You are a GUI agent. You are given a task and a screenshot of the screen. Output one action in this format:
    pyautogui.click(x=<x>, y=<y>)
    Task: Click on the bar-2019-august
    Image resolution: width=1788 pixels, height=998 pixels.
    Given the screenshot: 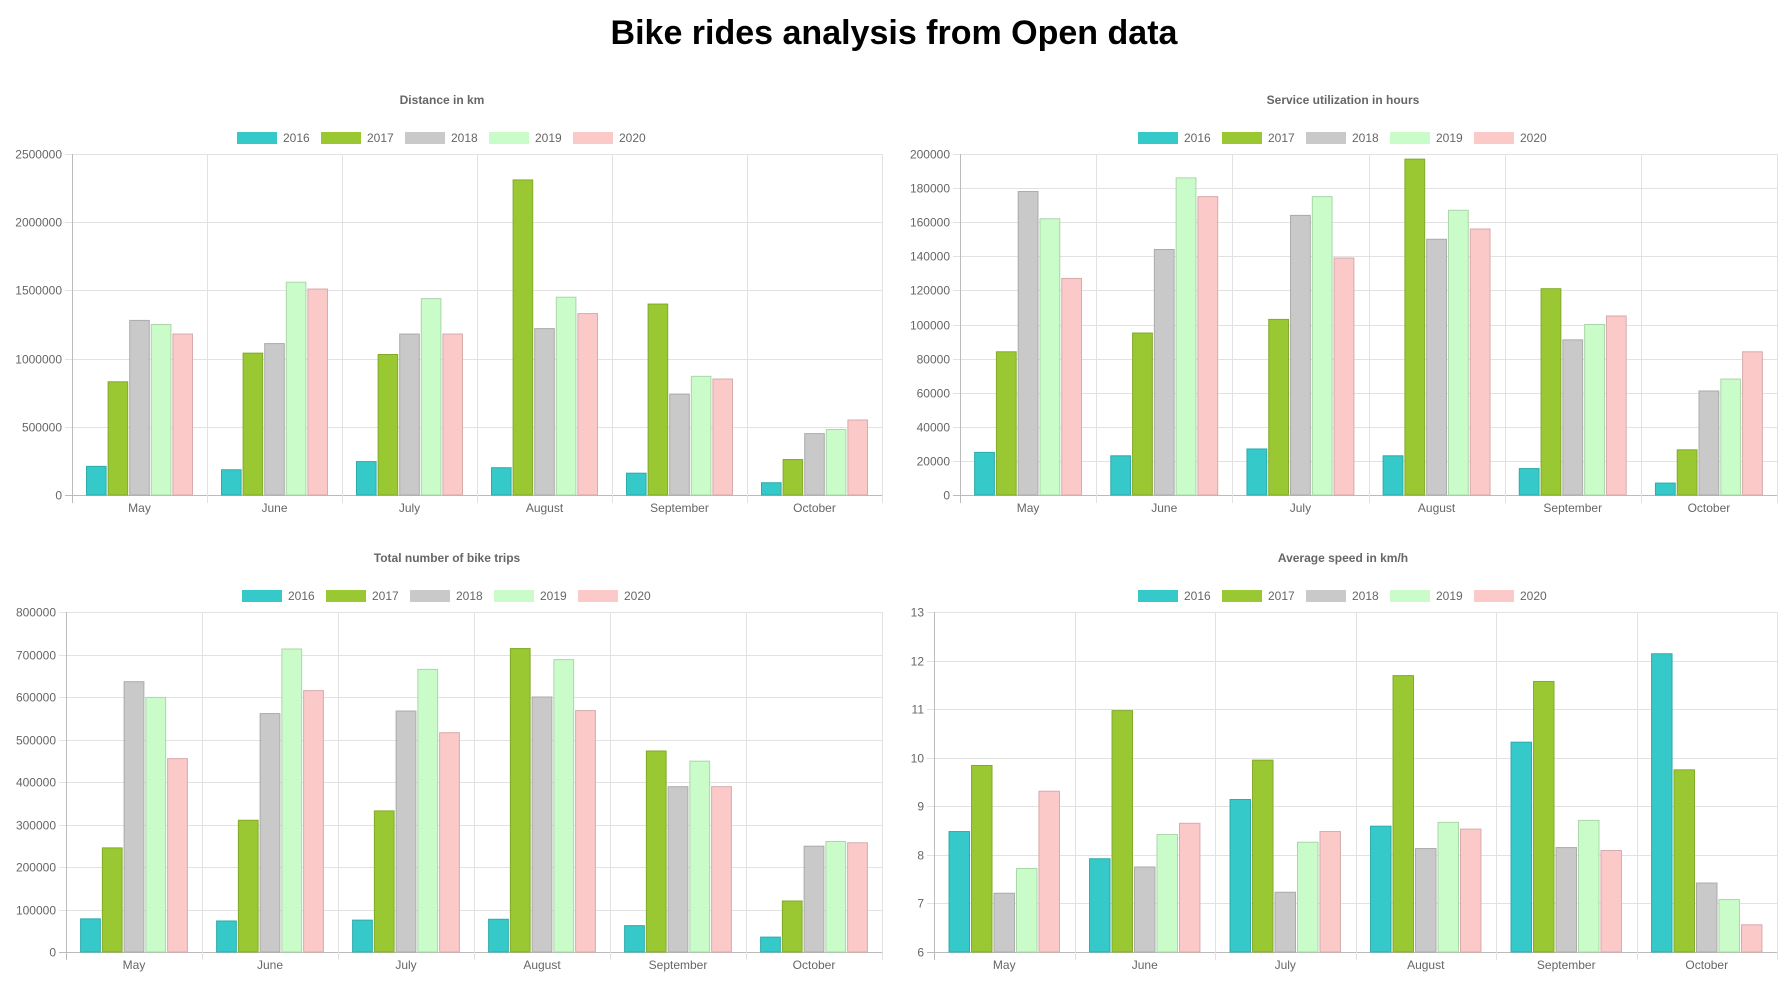 What is the action you would take?
    pyautogui.click(x=1458, y=352)
    